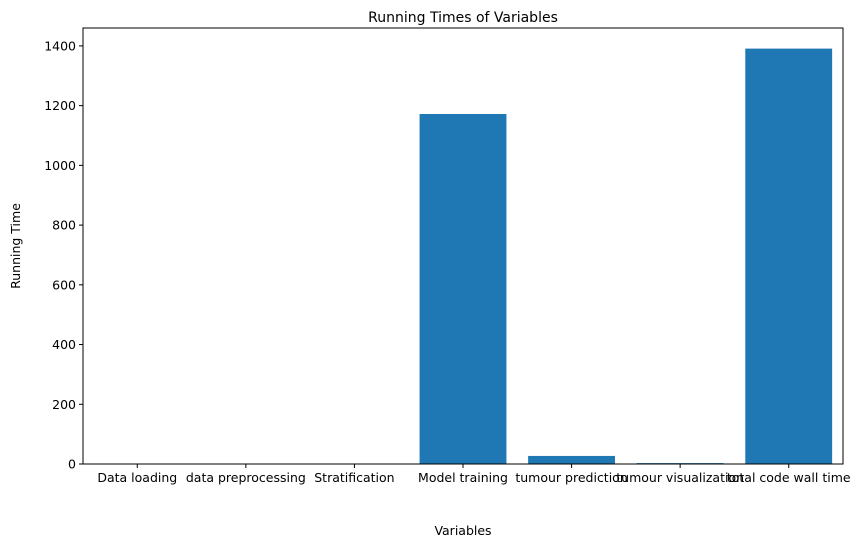 The image size is (859, 545). Describe the element at coordinates (60, 105) in the screenshot. I see `y-tick-label-6: 1200` at that location.